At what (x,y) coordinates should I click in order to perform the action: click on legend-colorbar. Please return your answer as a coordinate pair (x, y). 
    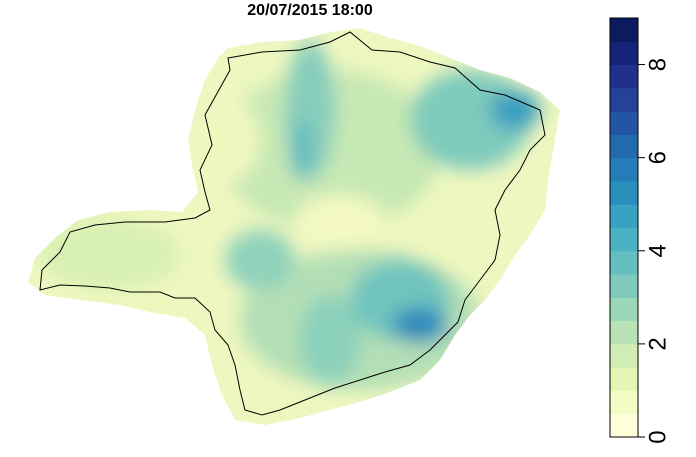
    Looking at the image, I should click on (624, 227).